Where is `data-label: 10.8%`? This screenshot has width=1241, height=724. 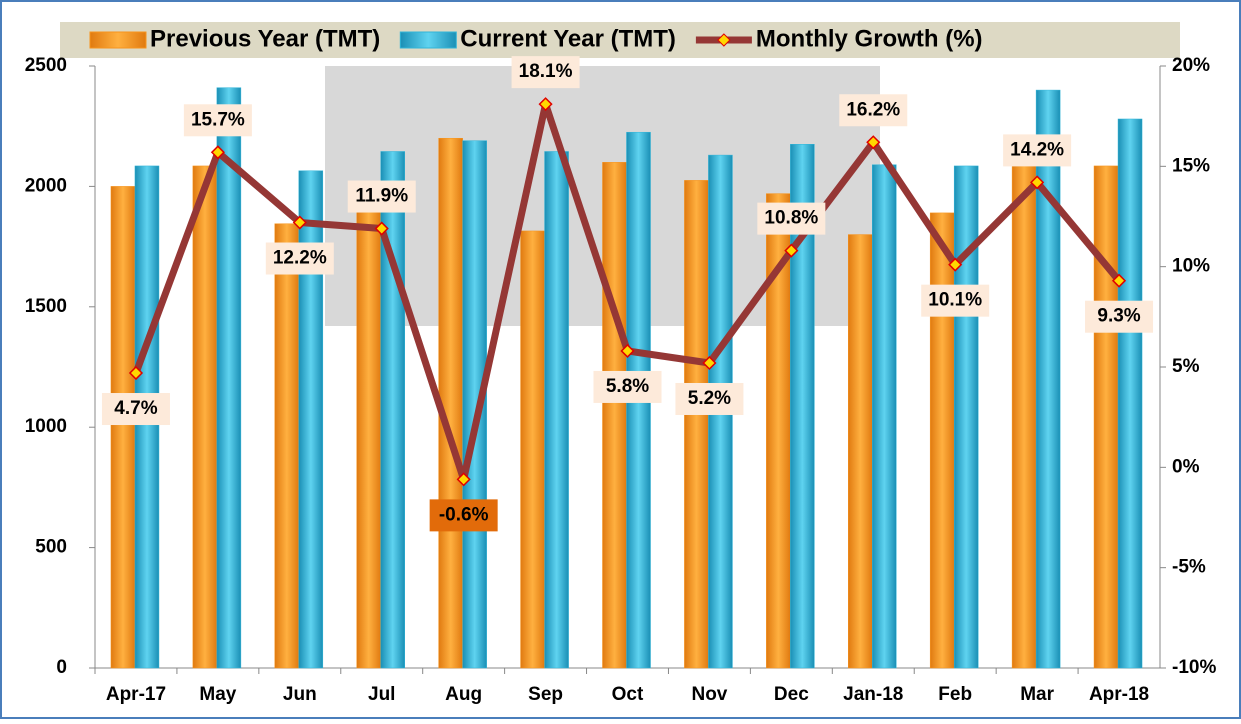 data-label: 10.8% is located at coordinates (791, 218).